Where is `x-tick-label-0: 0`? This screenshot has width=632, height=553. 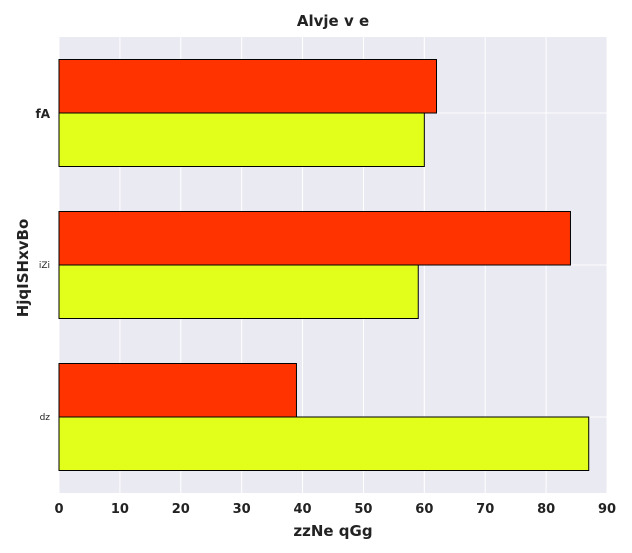 x-tick-label-0: 0 is located at coordinates (58, 509).